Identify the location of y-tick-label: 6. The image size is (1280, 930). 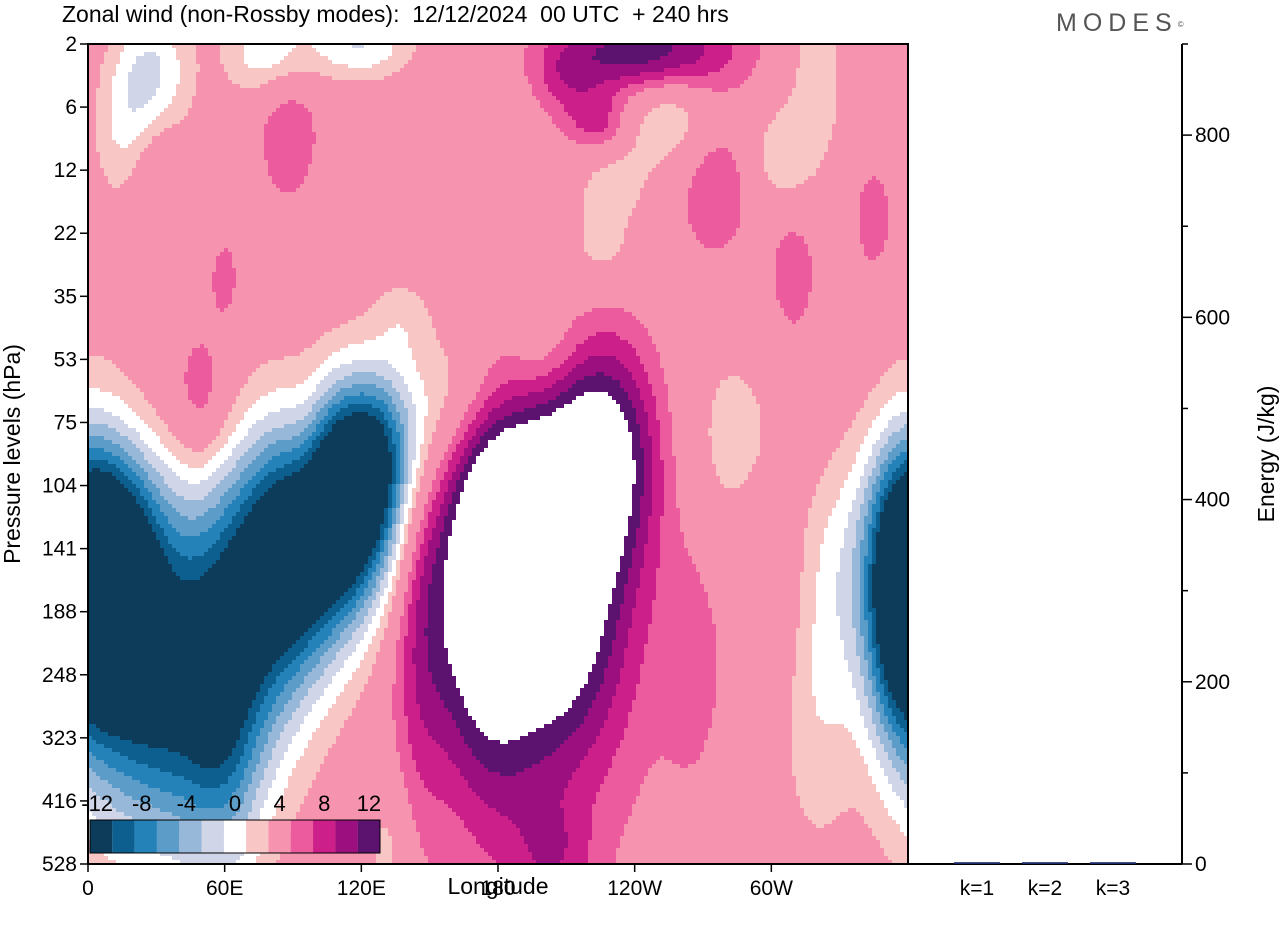
(71, 107).